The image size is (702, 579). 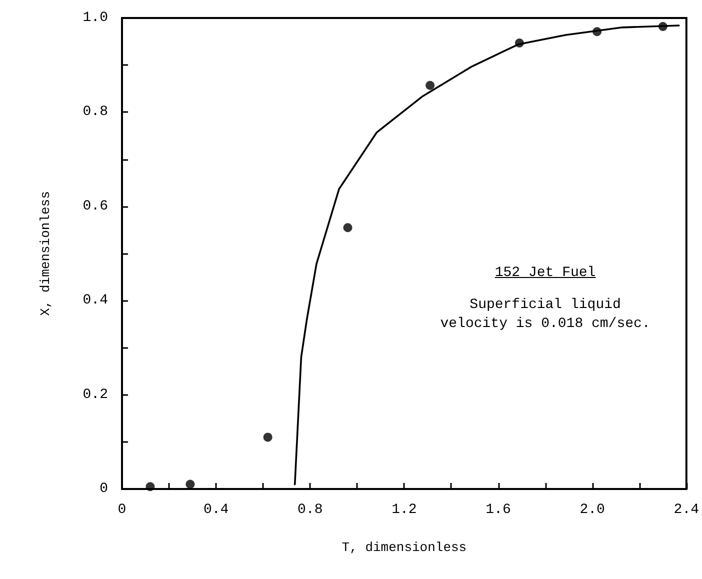 What do you see at coordinates (95, 300) in the screenshot?
I see `y-tick-label: 0.4` at bounding box center [95, 300].